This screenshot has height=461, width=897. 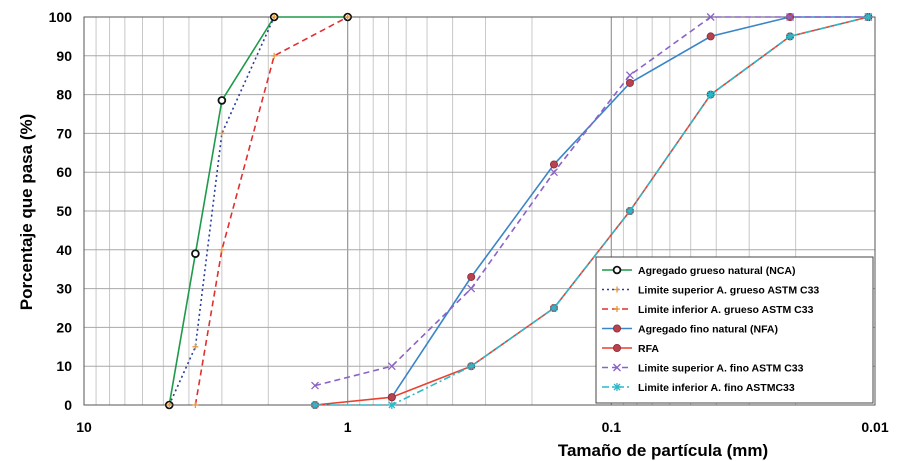 What do you see at coordinates (663, 450) in the screenshot?
I see `x-axis-title: Tamaño de partícula (mm)` at bounding box center [663, 450].